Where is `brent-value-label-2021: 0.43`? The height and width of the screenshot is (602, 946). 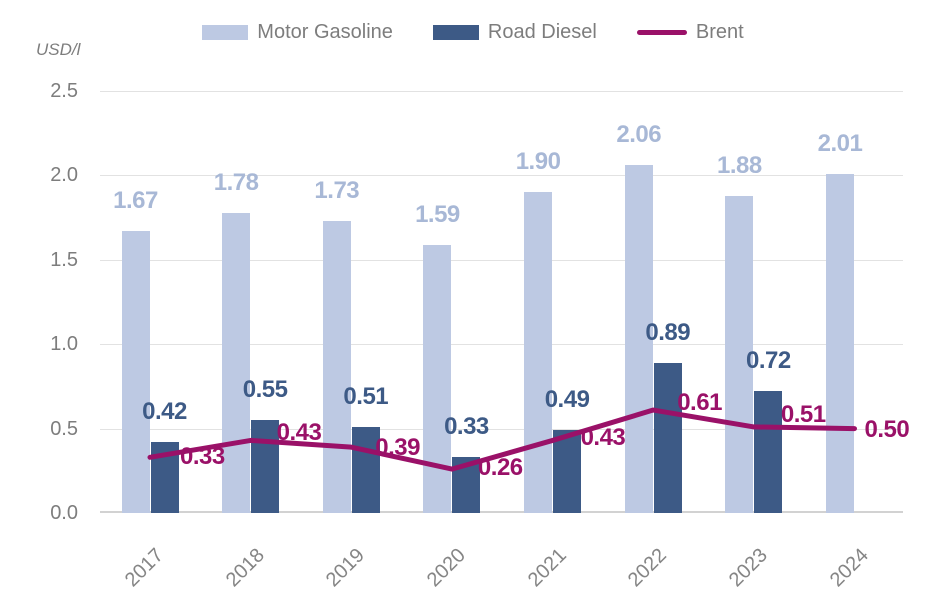
brent-value-label-2021: 0.43 is located at coordinates (603, 438).